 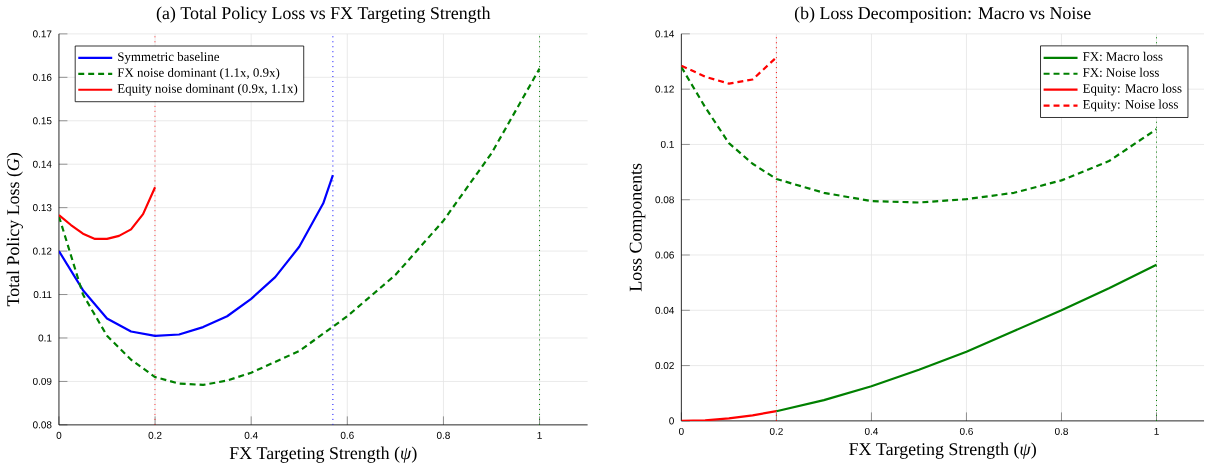 What do you see at coordinates (665, 311) in the screenshot?
I see `y-tick-label: 0.04` at bounding box center [665, 311].